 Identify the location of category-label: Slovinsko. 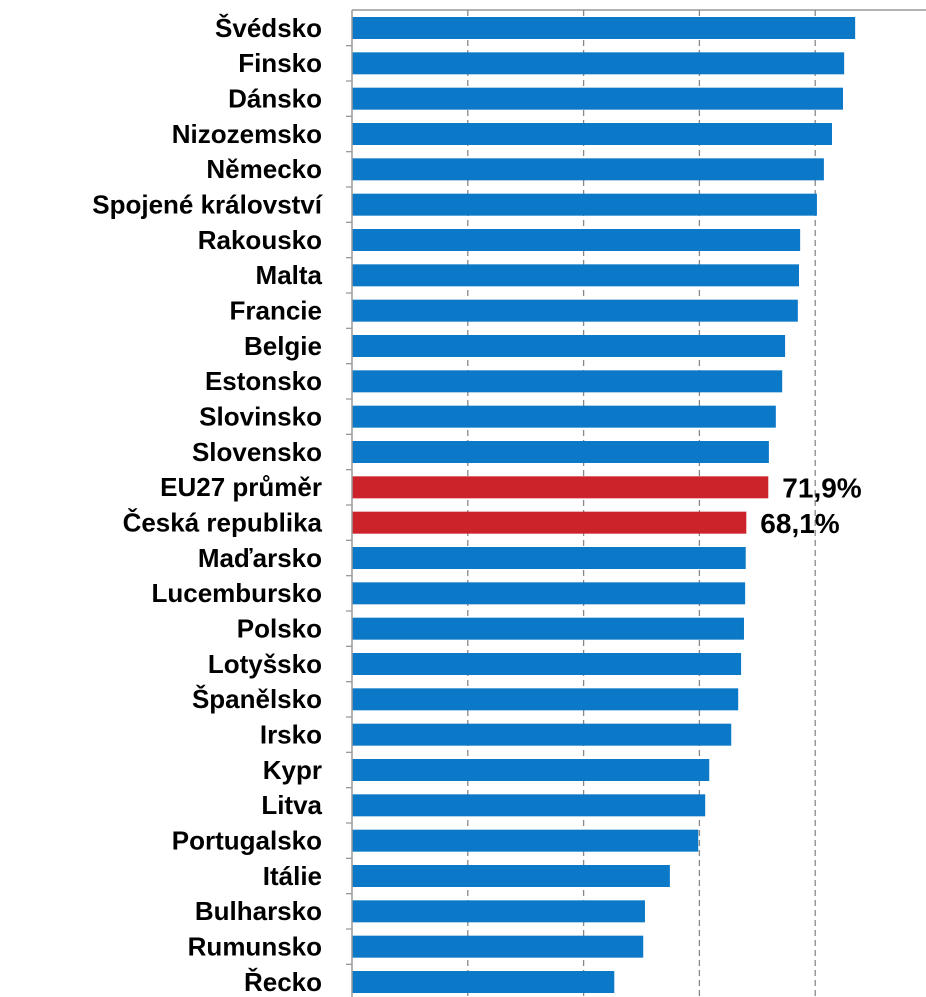
(260, 417).